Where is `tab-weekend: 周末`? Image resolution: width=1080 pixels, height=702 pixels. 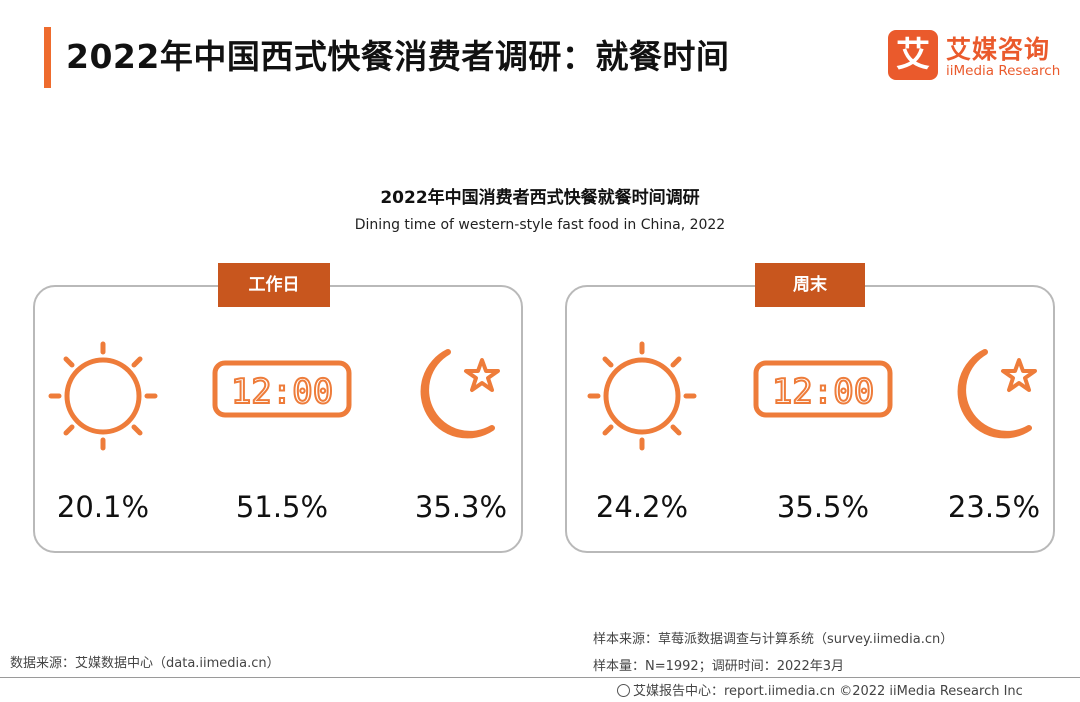
tab-weekend: 周末 is located at coordinates (810, 285).